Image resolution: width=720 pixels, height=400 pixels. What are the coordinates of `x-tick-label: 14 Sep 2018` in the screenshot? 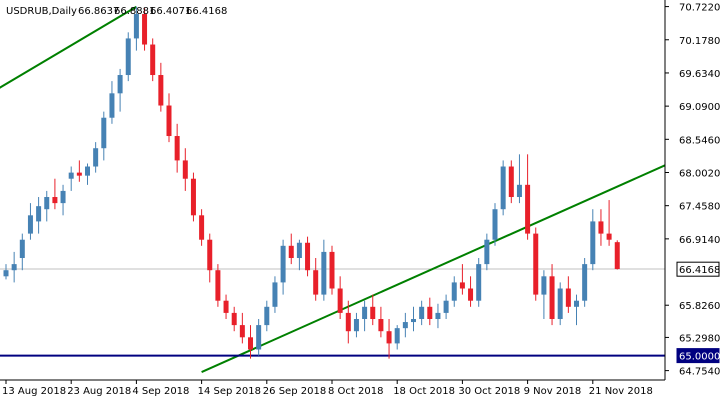 It's located at (229, 391).